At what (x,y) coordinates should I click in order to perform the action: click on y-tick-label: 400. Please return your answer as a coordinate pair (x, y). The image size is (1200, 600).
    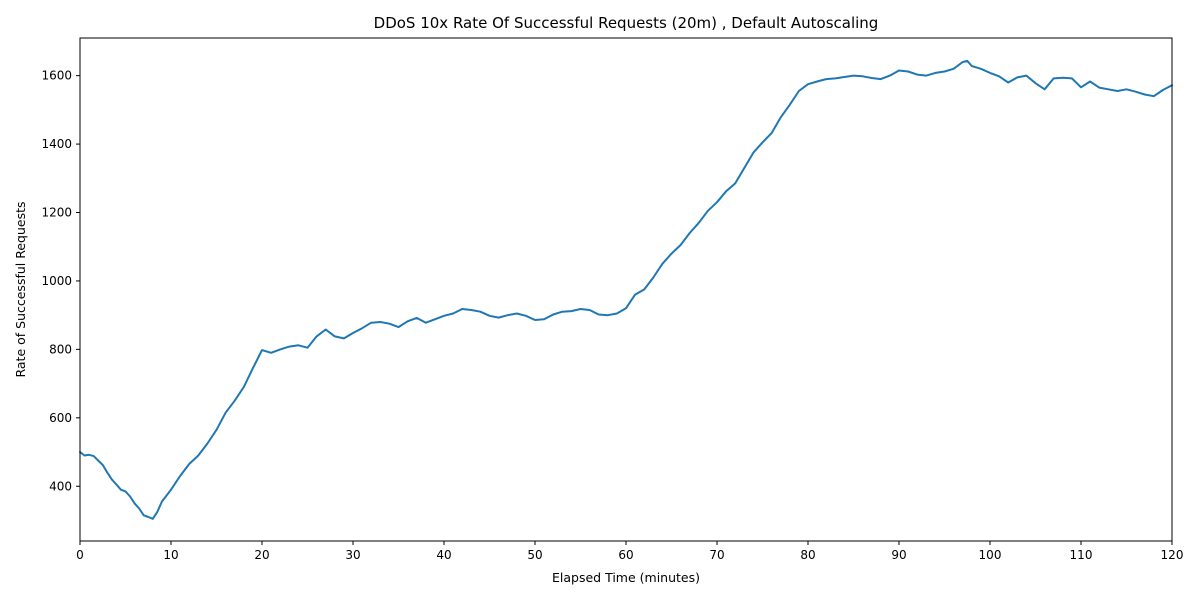
    Looking at the image, I should click on (60, 486).